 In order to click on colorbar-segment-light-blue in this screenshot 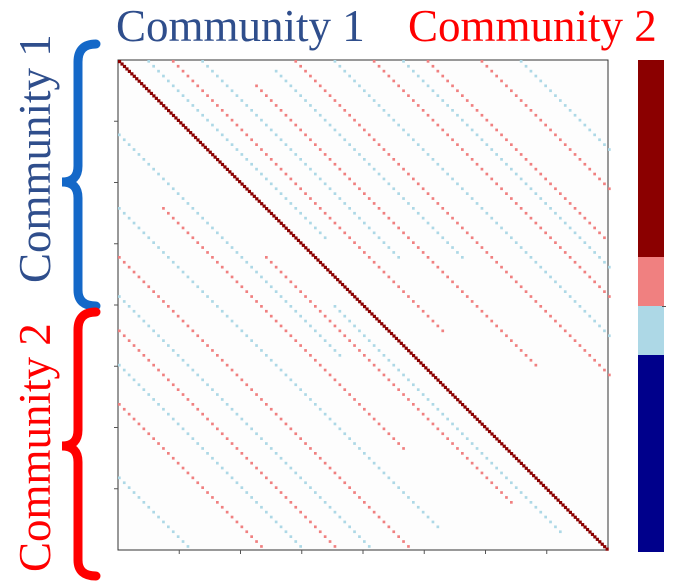, I will do `click(651, 331)`.